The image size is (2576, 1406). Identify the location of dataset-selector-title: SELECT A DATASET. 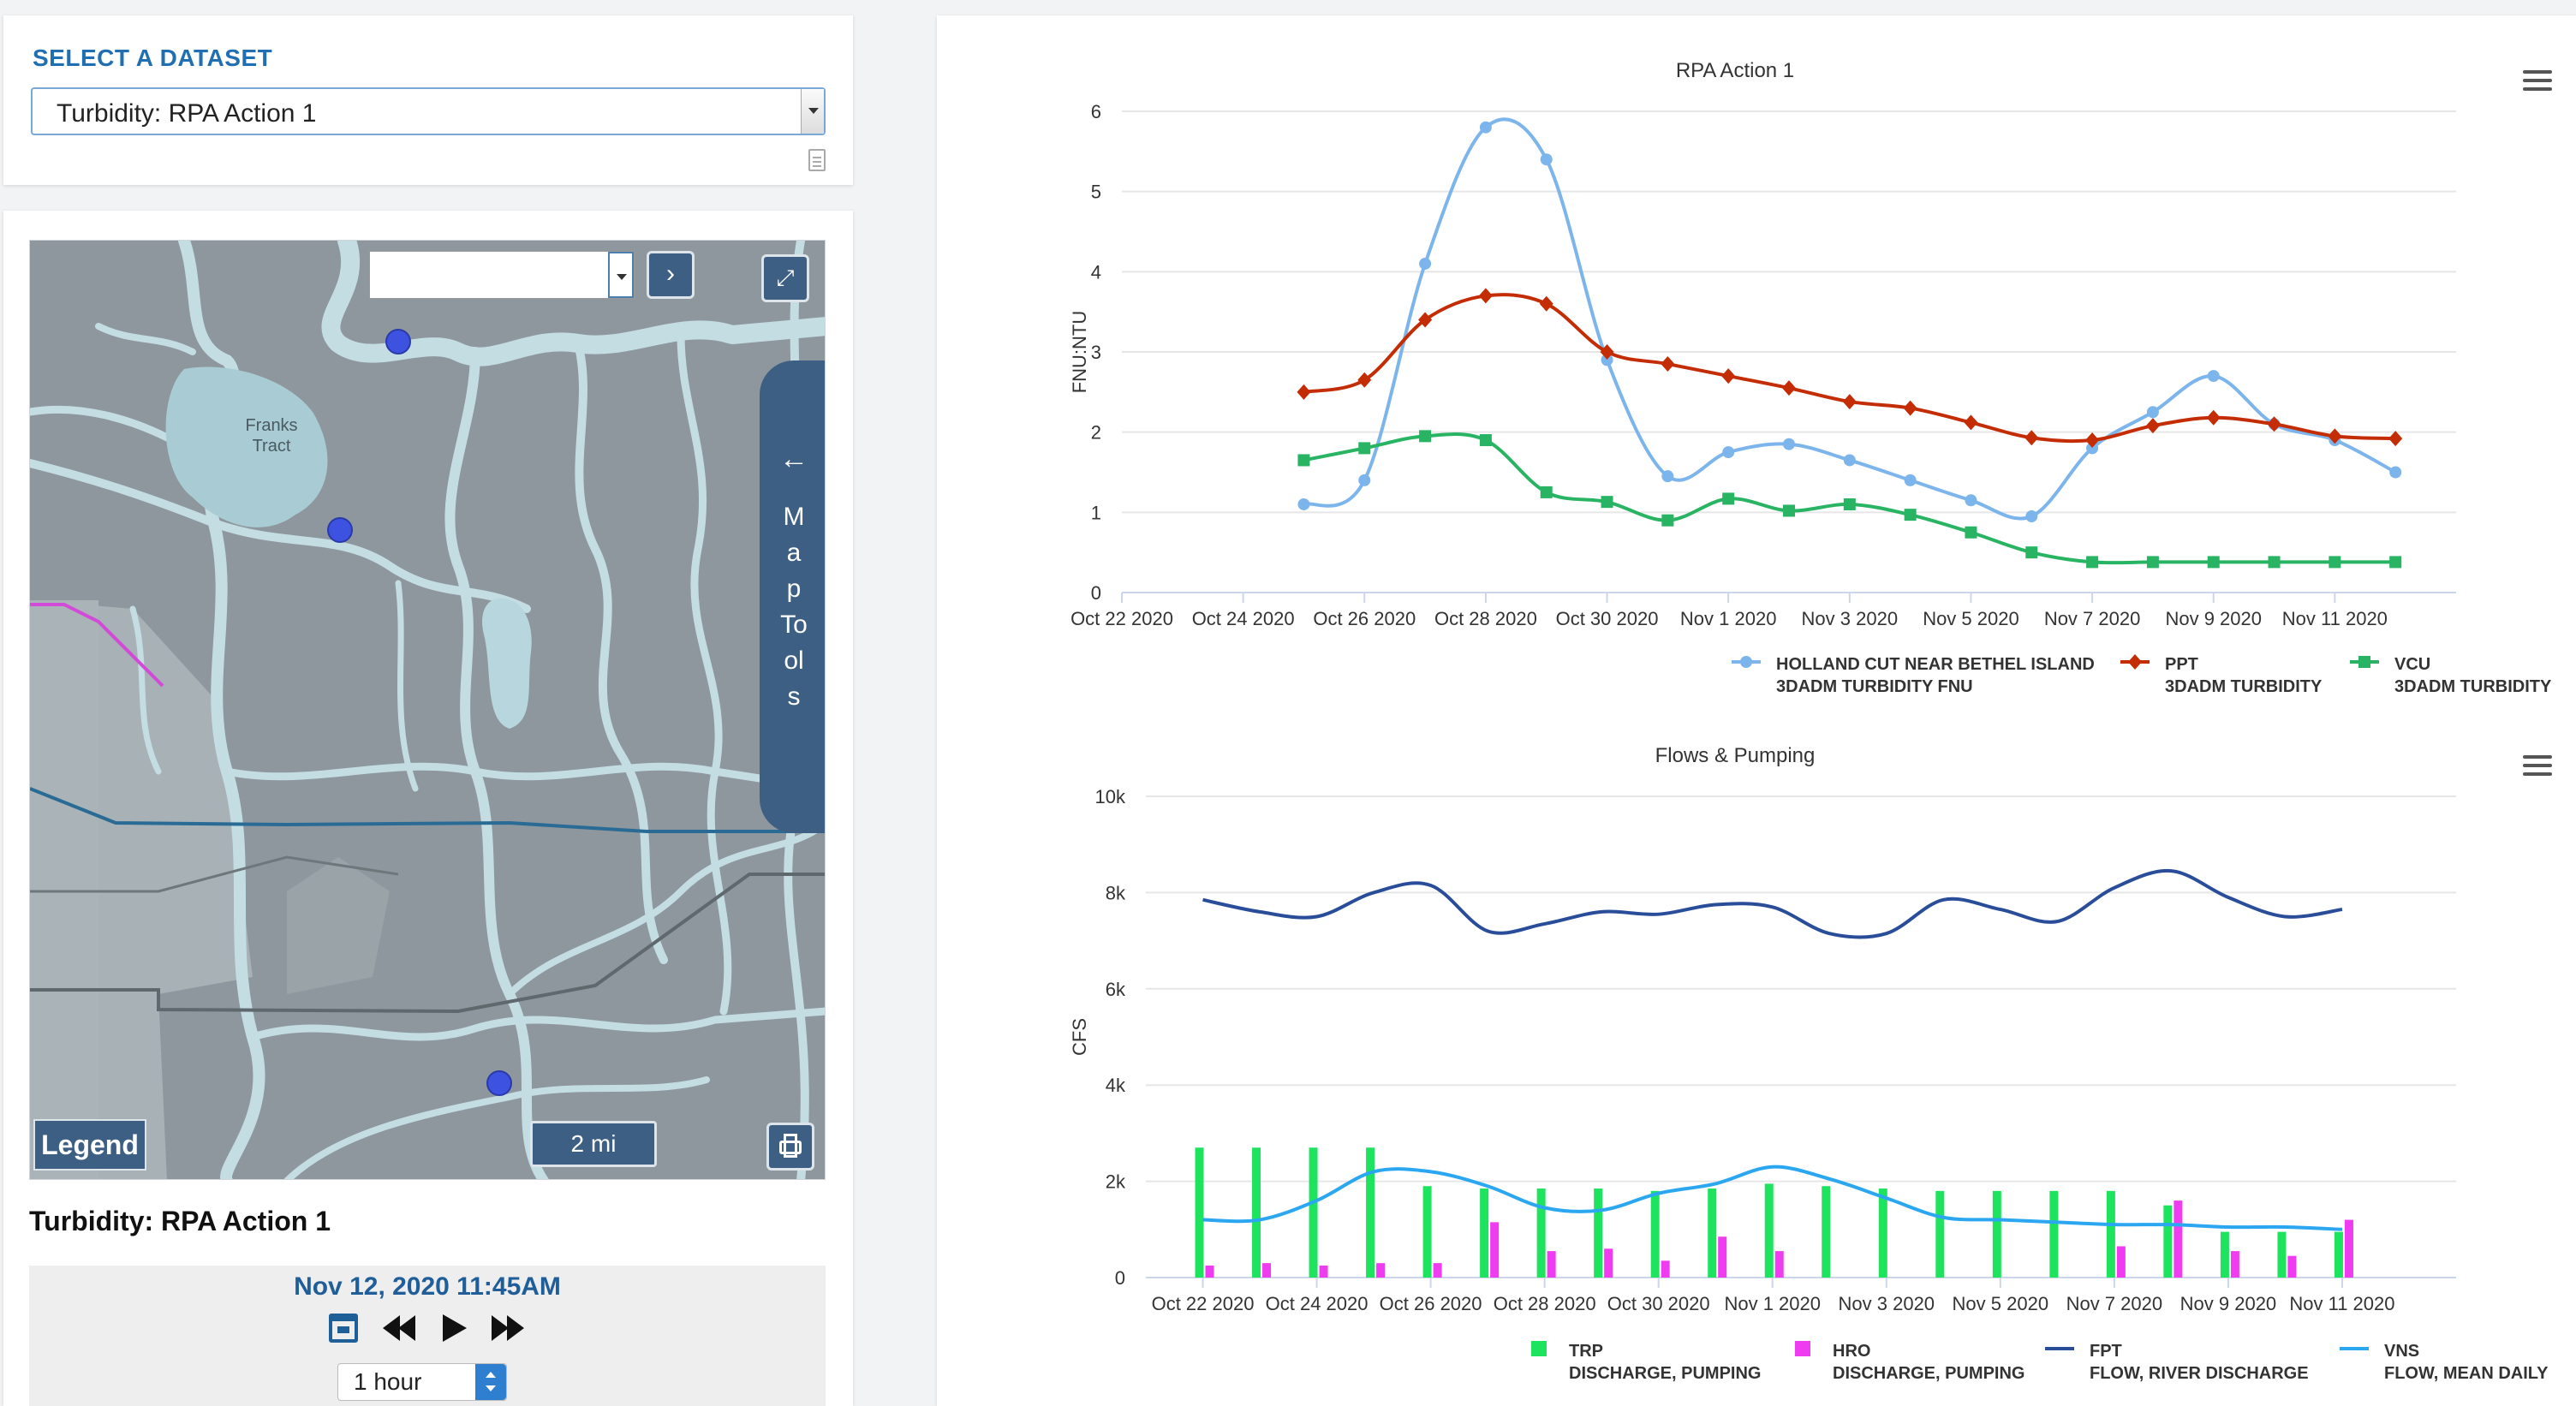
(153, 58).